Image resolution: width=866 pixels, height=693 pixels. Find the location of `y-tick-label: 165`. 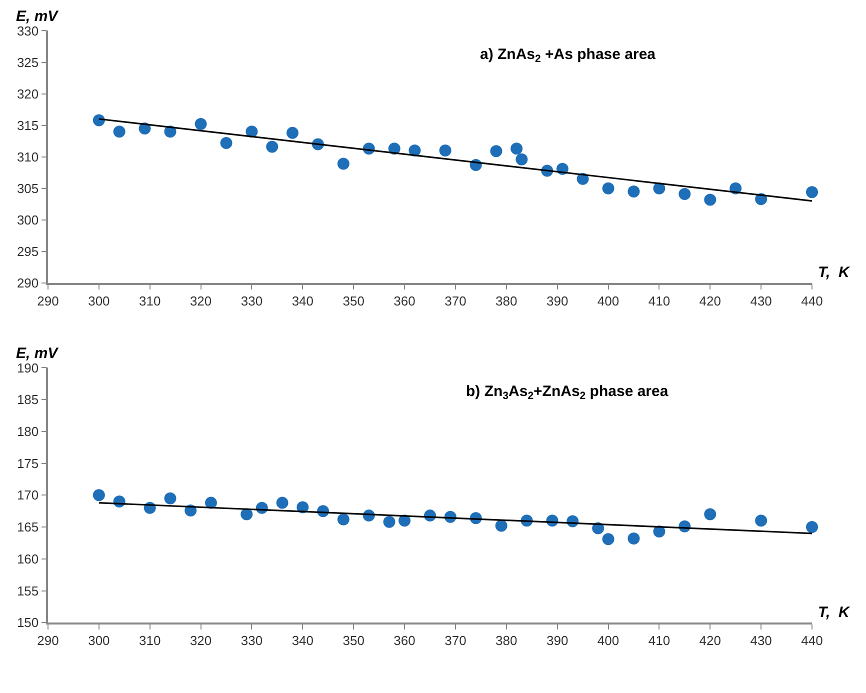

y-tick-label: 165 is located at coordinates (27, 527).